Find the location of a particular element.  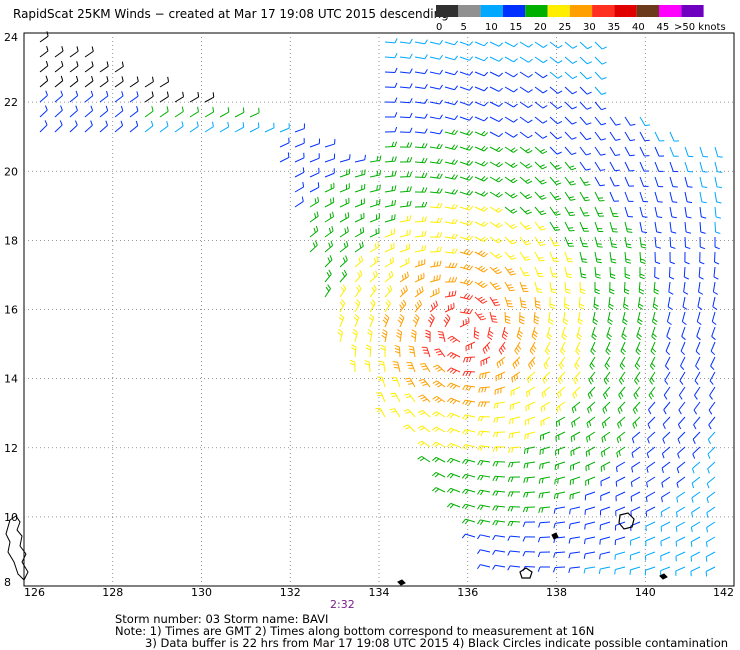

longitude-tick-label: 142 is located at coordinates (723, 592).